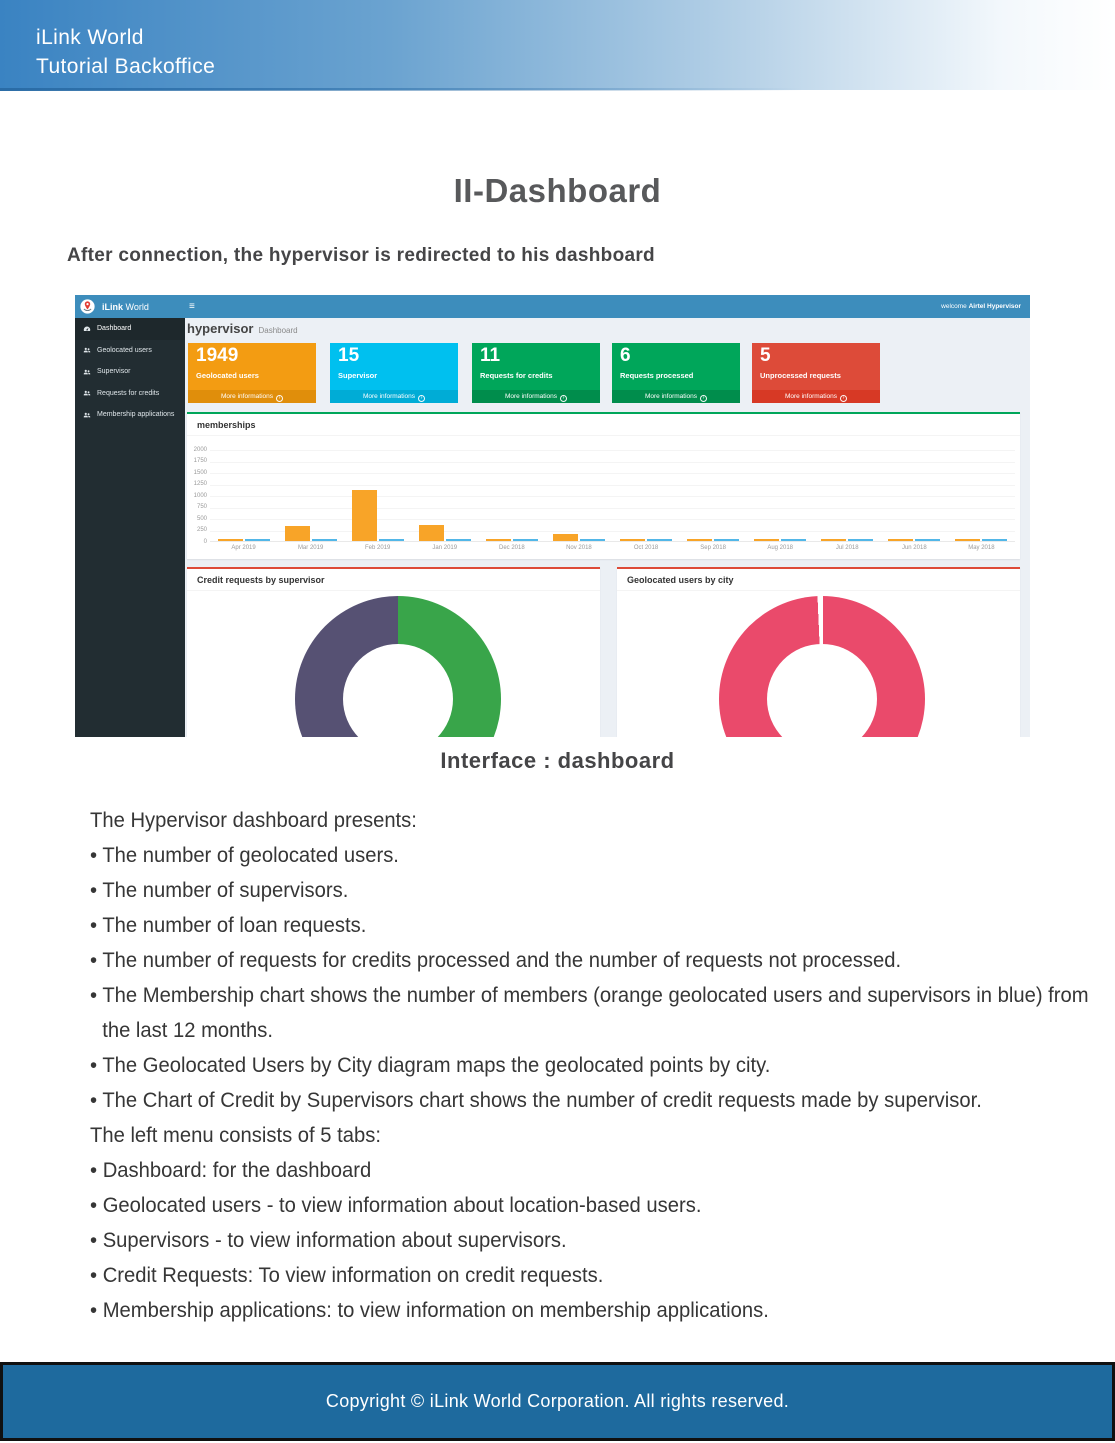 This screenshot has height=1443, width=1115. I want to click on sidebar-item-dashboard: Dashboard, so click(130, 329).